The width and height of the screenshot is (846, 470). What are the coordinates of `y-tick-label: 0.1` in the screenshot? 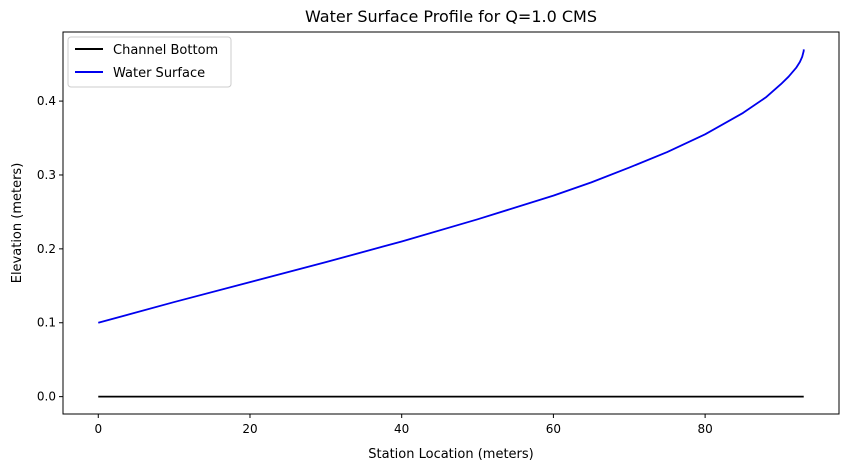 It's located at (46, 323).